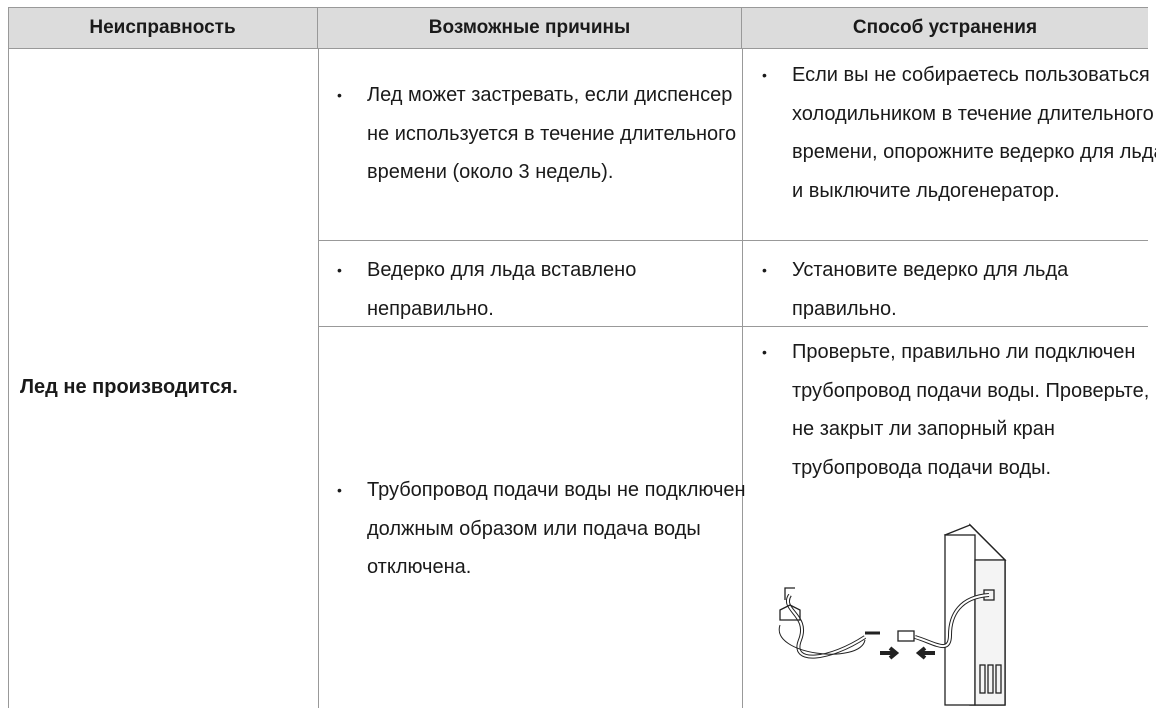 This screenshot has width=1156, height=716. What do you see at coordinates (129, 387) in the screenshot?
I see `problem: Лед не производится.` at bounding box center [129, 387].